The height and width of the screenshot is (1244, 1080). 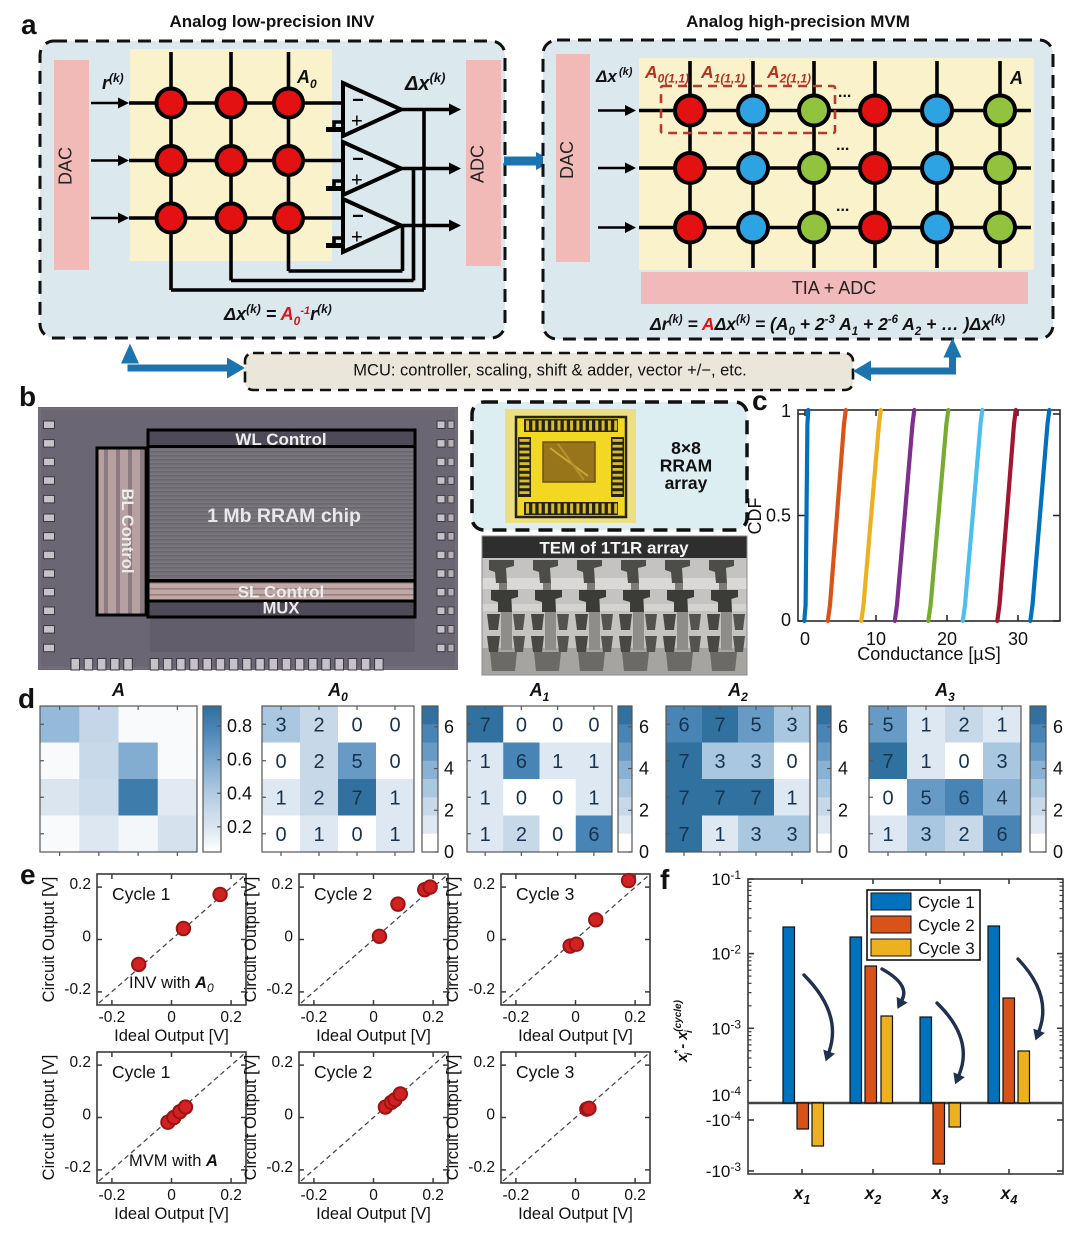 What do you see at coordinates (798, 21) in the screenshot?
I see `svg-text: Analog high-precision MVM` at bounding box center [798, 21].